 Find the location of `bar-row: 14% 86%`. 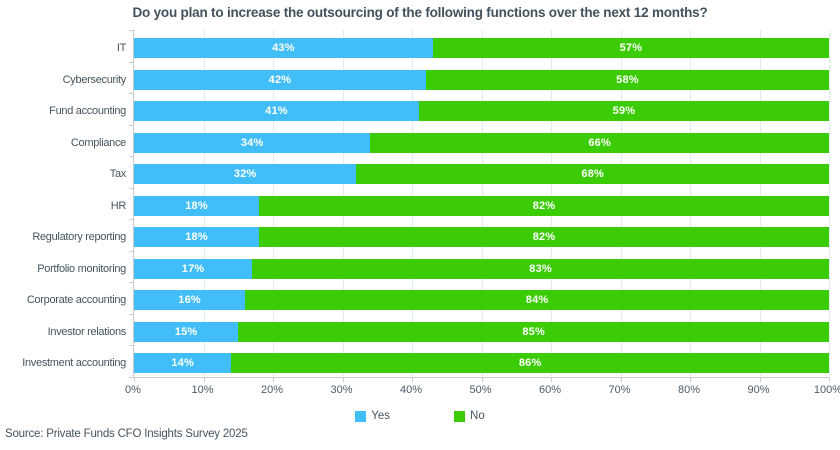

bar-row: 14% 86% is located at coordinates (481, 363).